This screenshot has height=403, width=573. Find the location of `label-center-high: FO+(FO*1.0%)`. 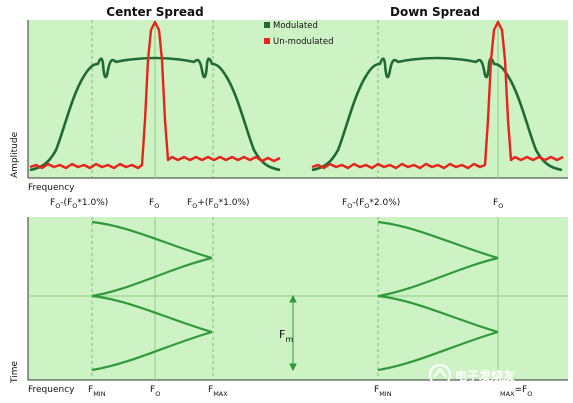

label-center-high: FO+(FO*1.0%) is located at coordinates (218, 204).